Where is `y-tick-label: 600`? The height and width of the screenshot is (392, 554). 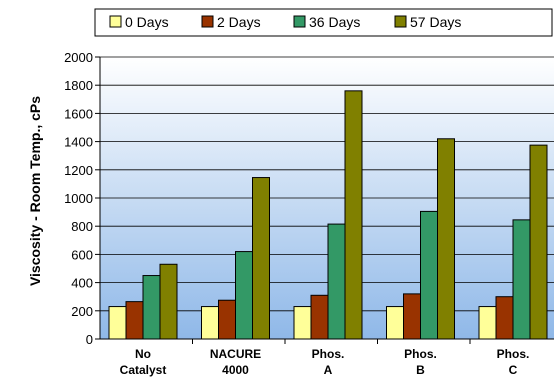 y-tick-label: 600 is located at coordinates (82, 254).